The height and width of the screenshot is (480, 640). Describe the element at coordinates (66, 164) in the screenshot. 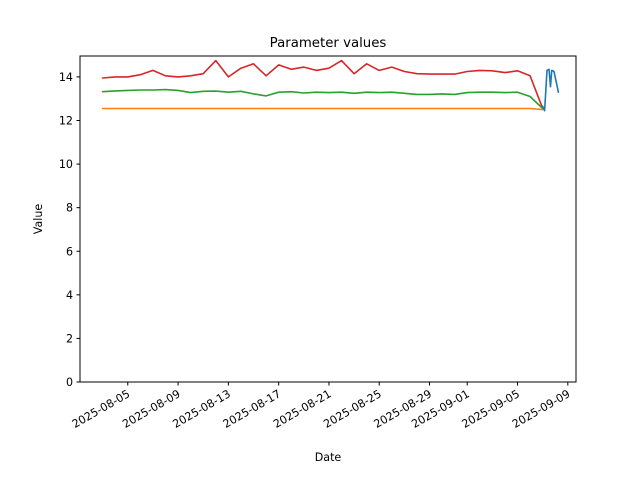

I see `y-tick-label: 10` at that location.